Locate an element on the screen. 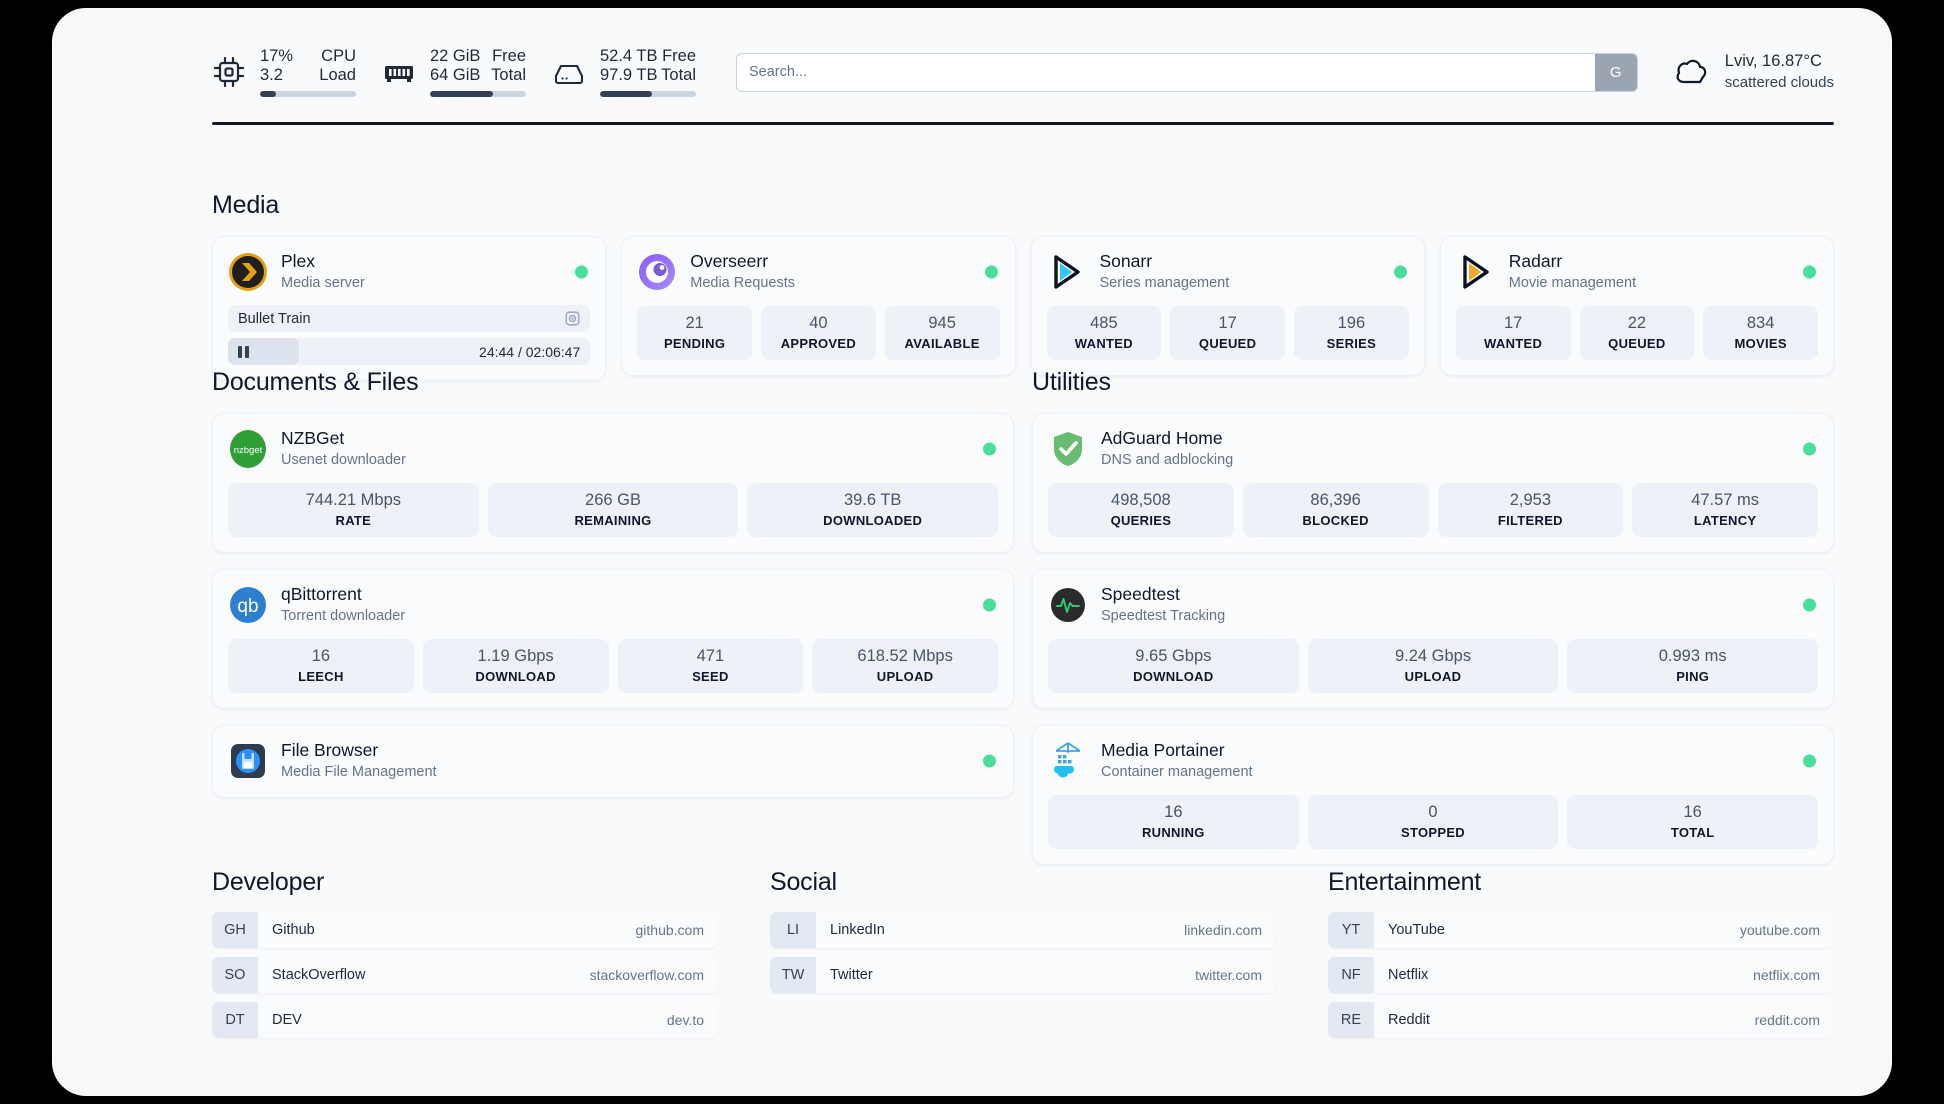 The width and height of the screenshot is (1944, 1104). card-header: File Browser Media File Management is located at coordinates (613, 761).